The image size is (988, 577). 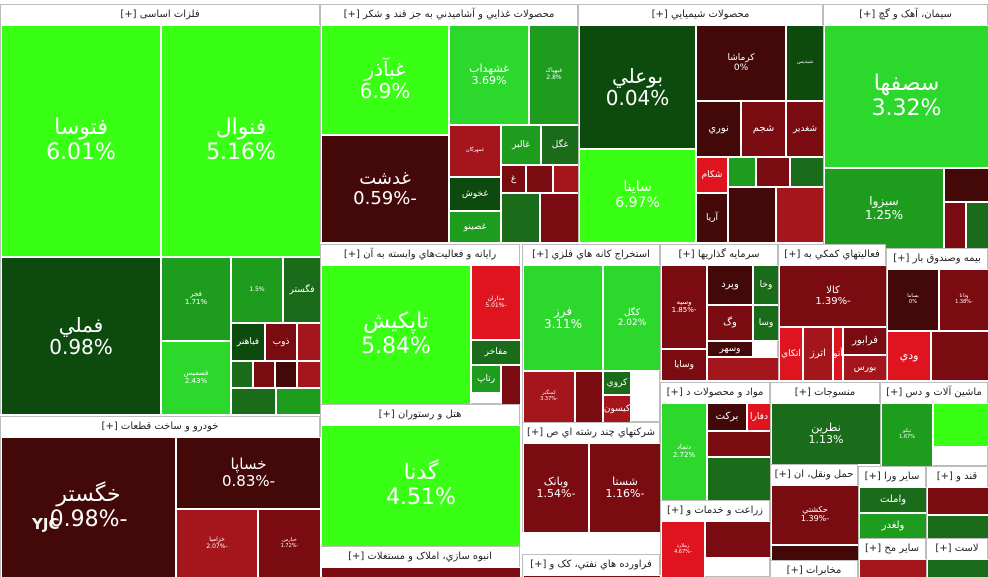 What do you see at coordinates (549, 397) in the screenshot?
I see `stock-cell: کمنگنز -3.37%` at bounding box center [549, 397].